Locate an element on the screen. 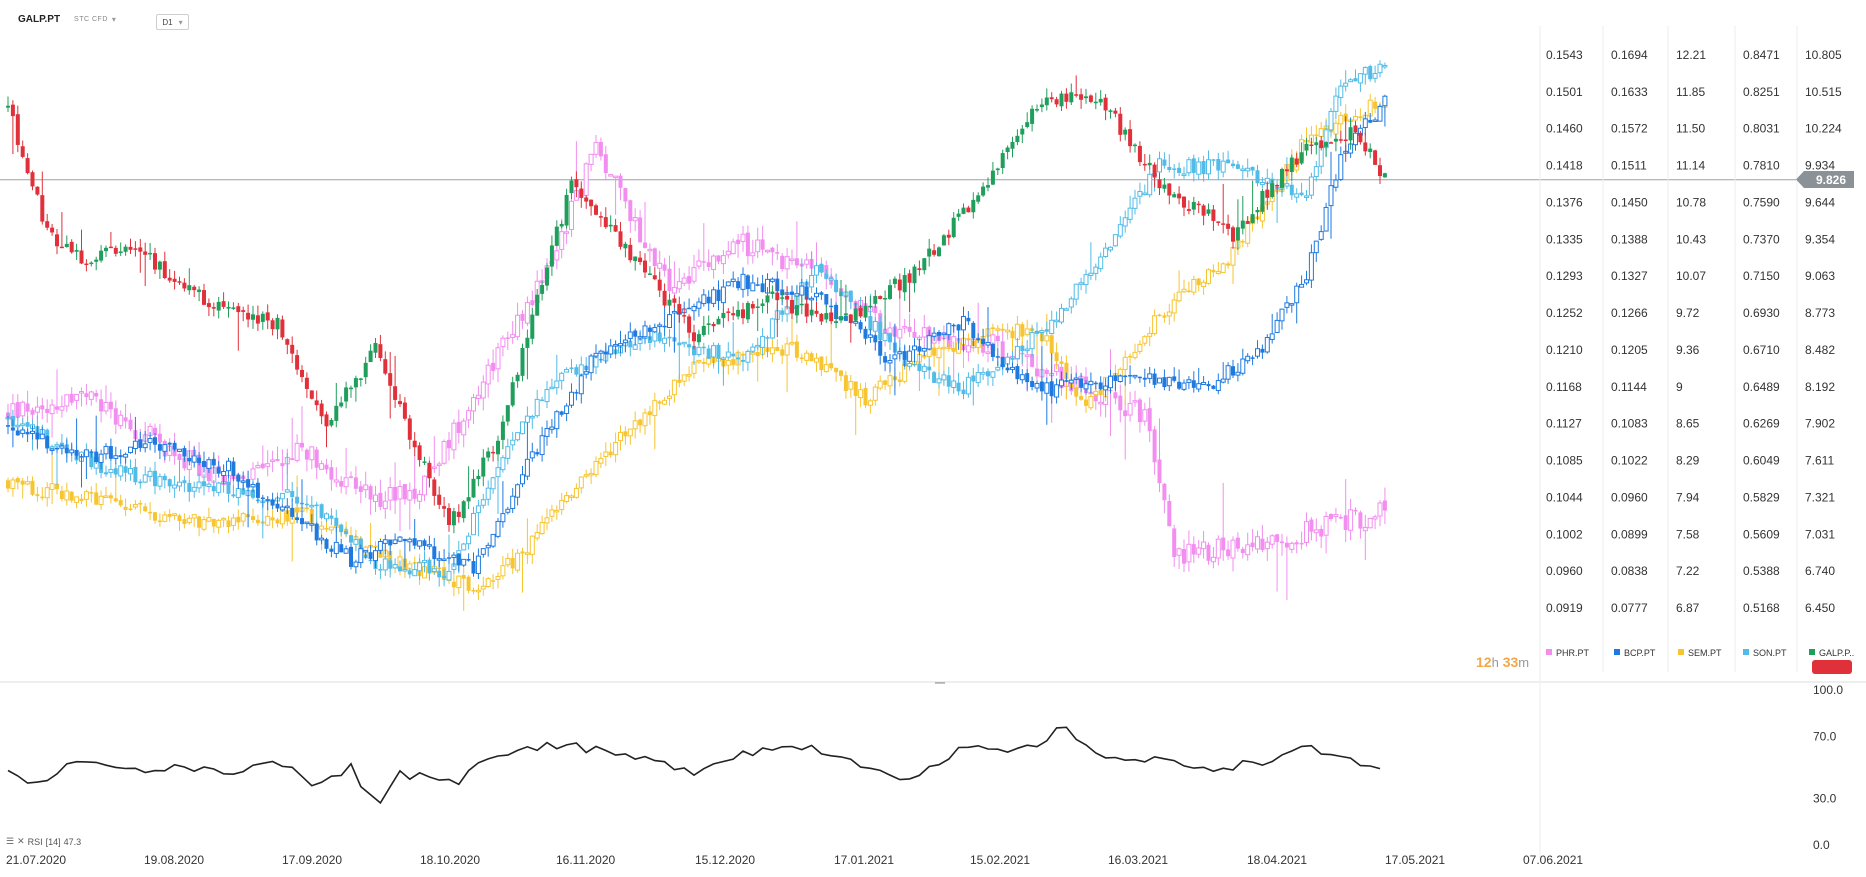  rsi-period: [14] is located at coordinates (53, 841).